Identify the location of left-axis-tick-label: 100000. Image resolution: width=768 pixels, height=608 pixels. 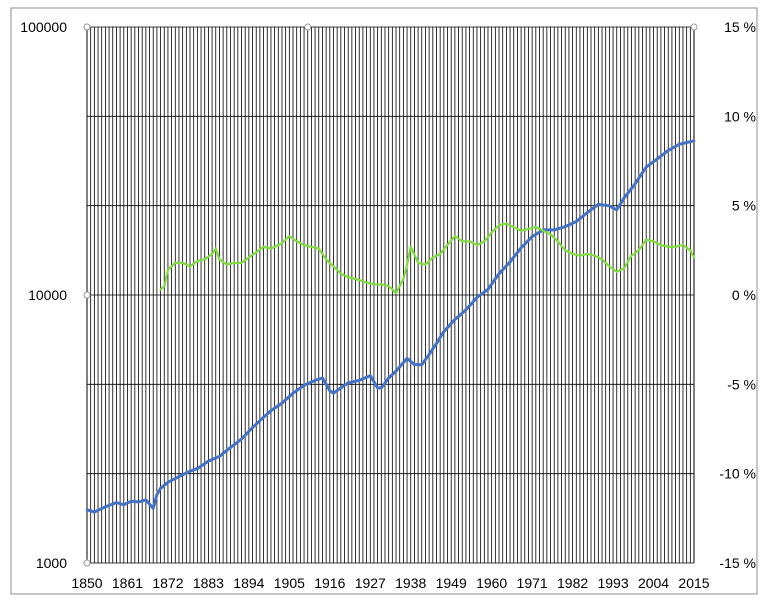
(43, 27).